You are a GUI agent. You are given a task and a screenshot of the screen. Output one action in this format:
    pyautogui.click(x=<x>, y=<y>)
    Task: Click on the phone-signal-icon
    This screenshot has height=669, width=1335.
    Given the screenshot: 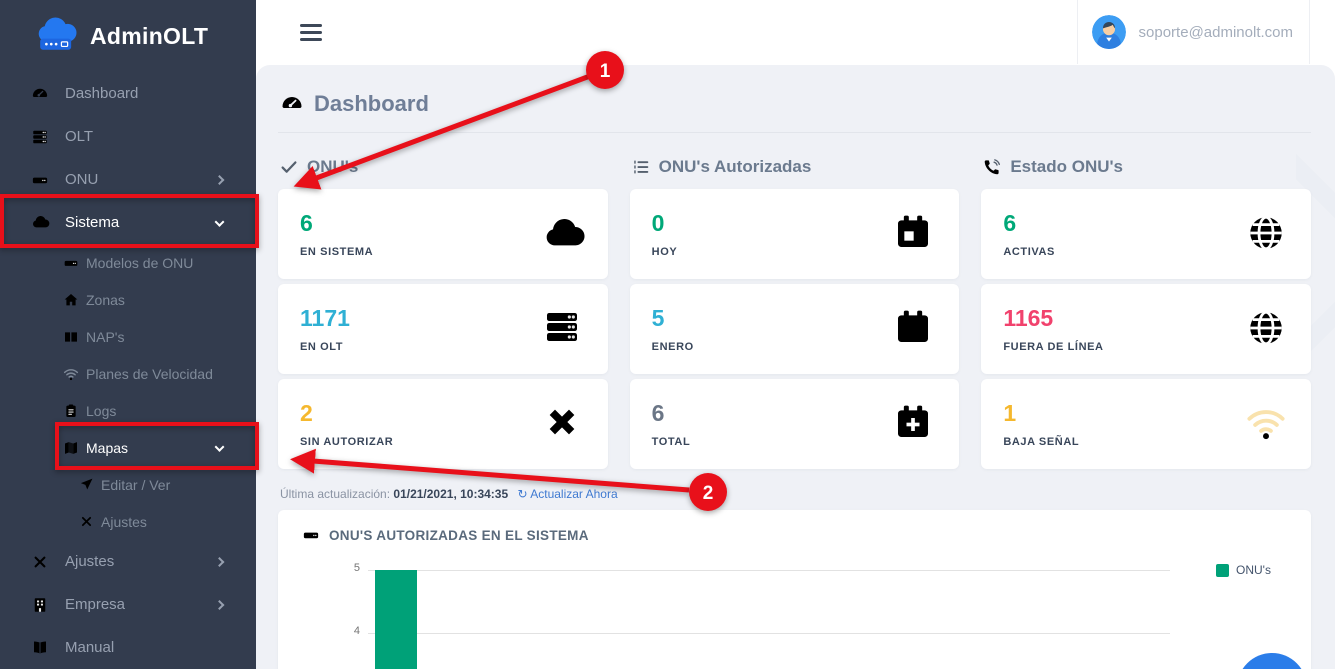 What is the action you would take?
    pyautogui.click(x=992, y=167)
    